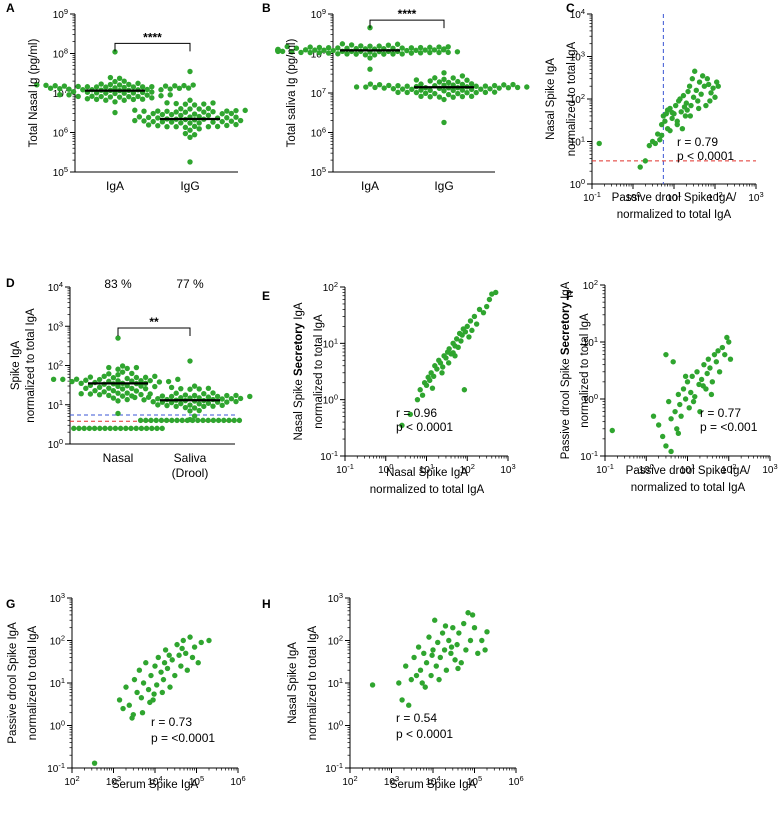 This screenshot has height=813, width=779. I want to click on y-axis-label: normalized to total IgA, so click(33, 682).